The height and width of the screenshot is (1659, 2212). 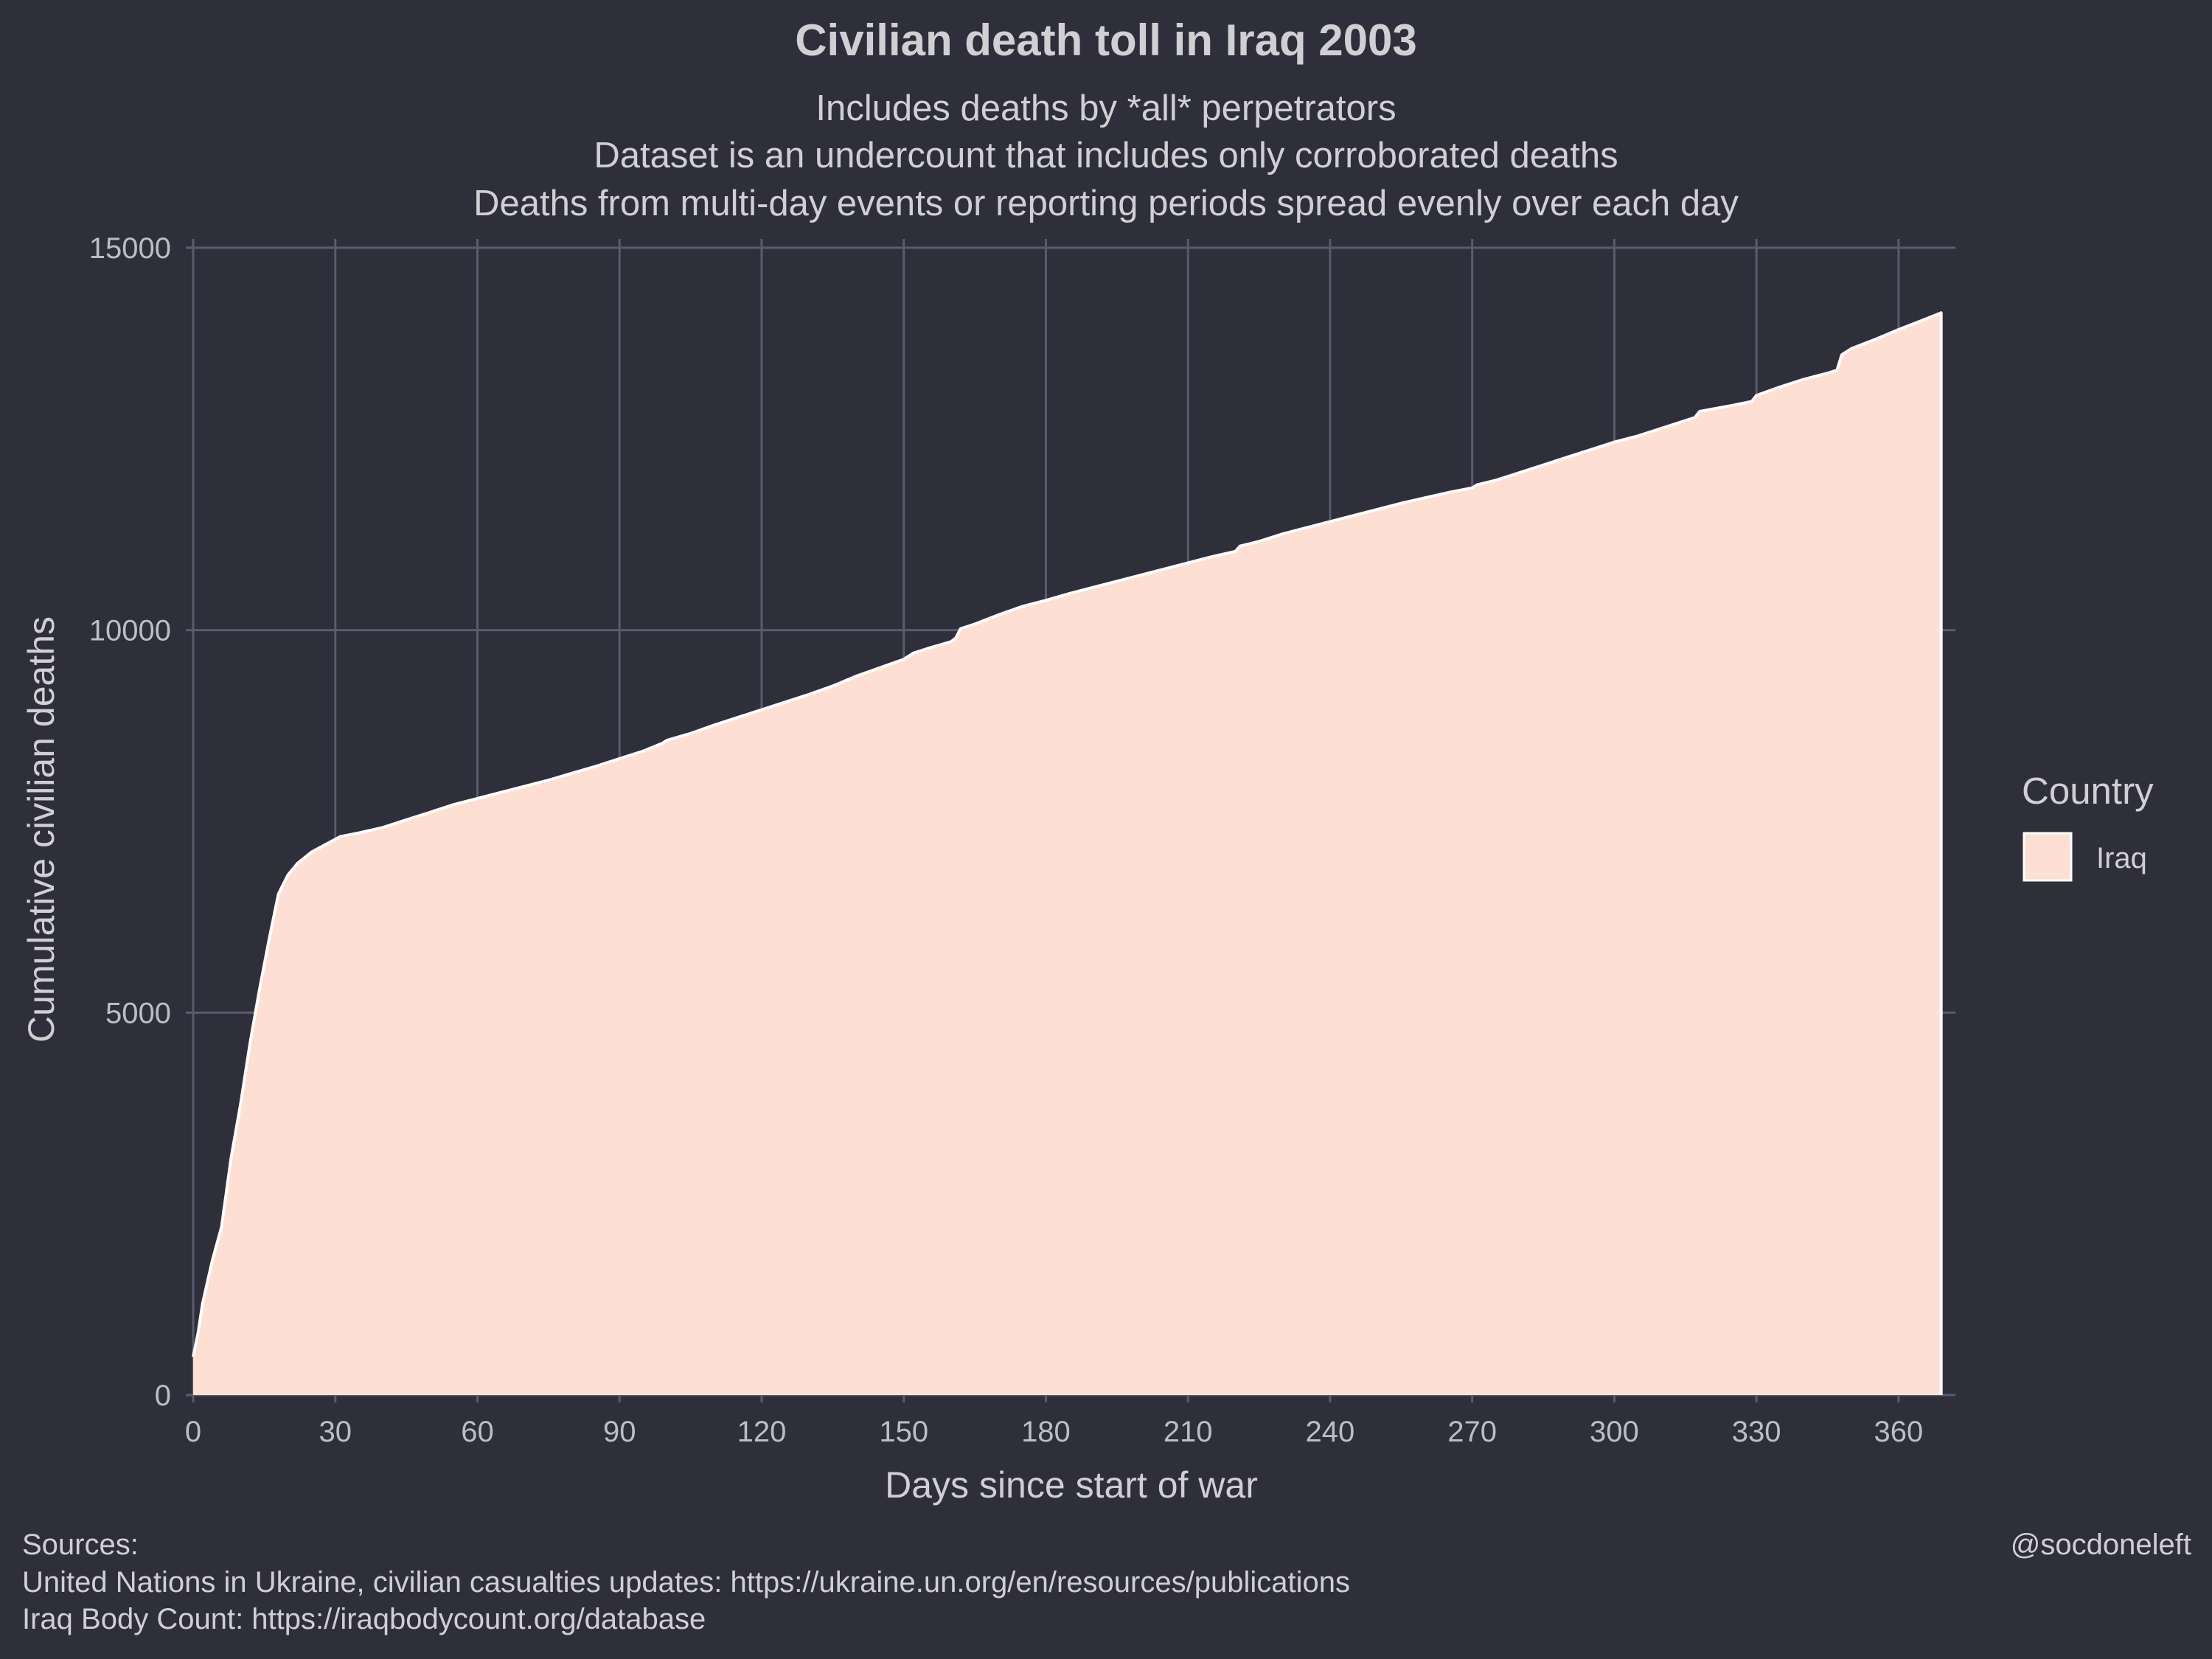 What do you see at coordinates (2101, 1544) in the screenshot?
I see `caption-handle: @socdoneleft` at bounding box center [2101, 1544].